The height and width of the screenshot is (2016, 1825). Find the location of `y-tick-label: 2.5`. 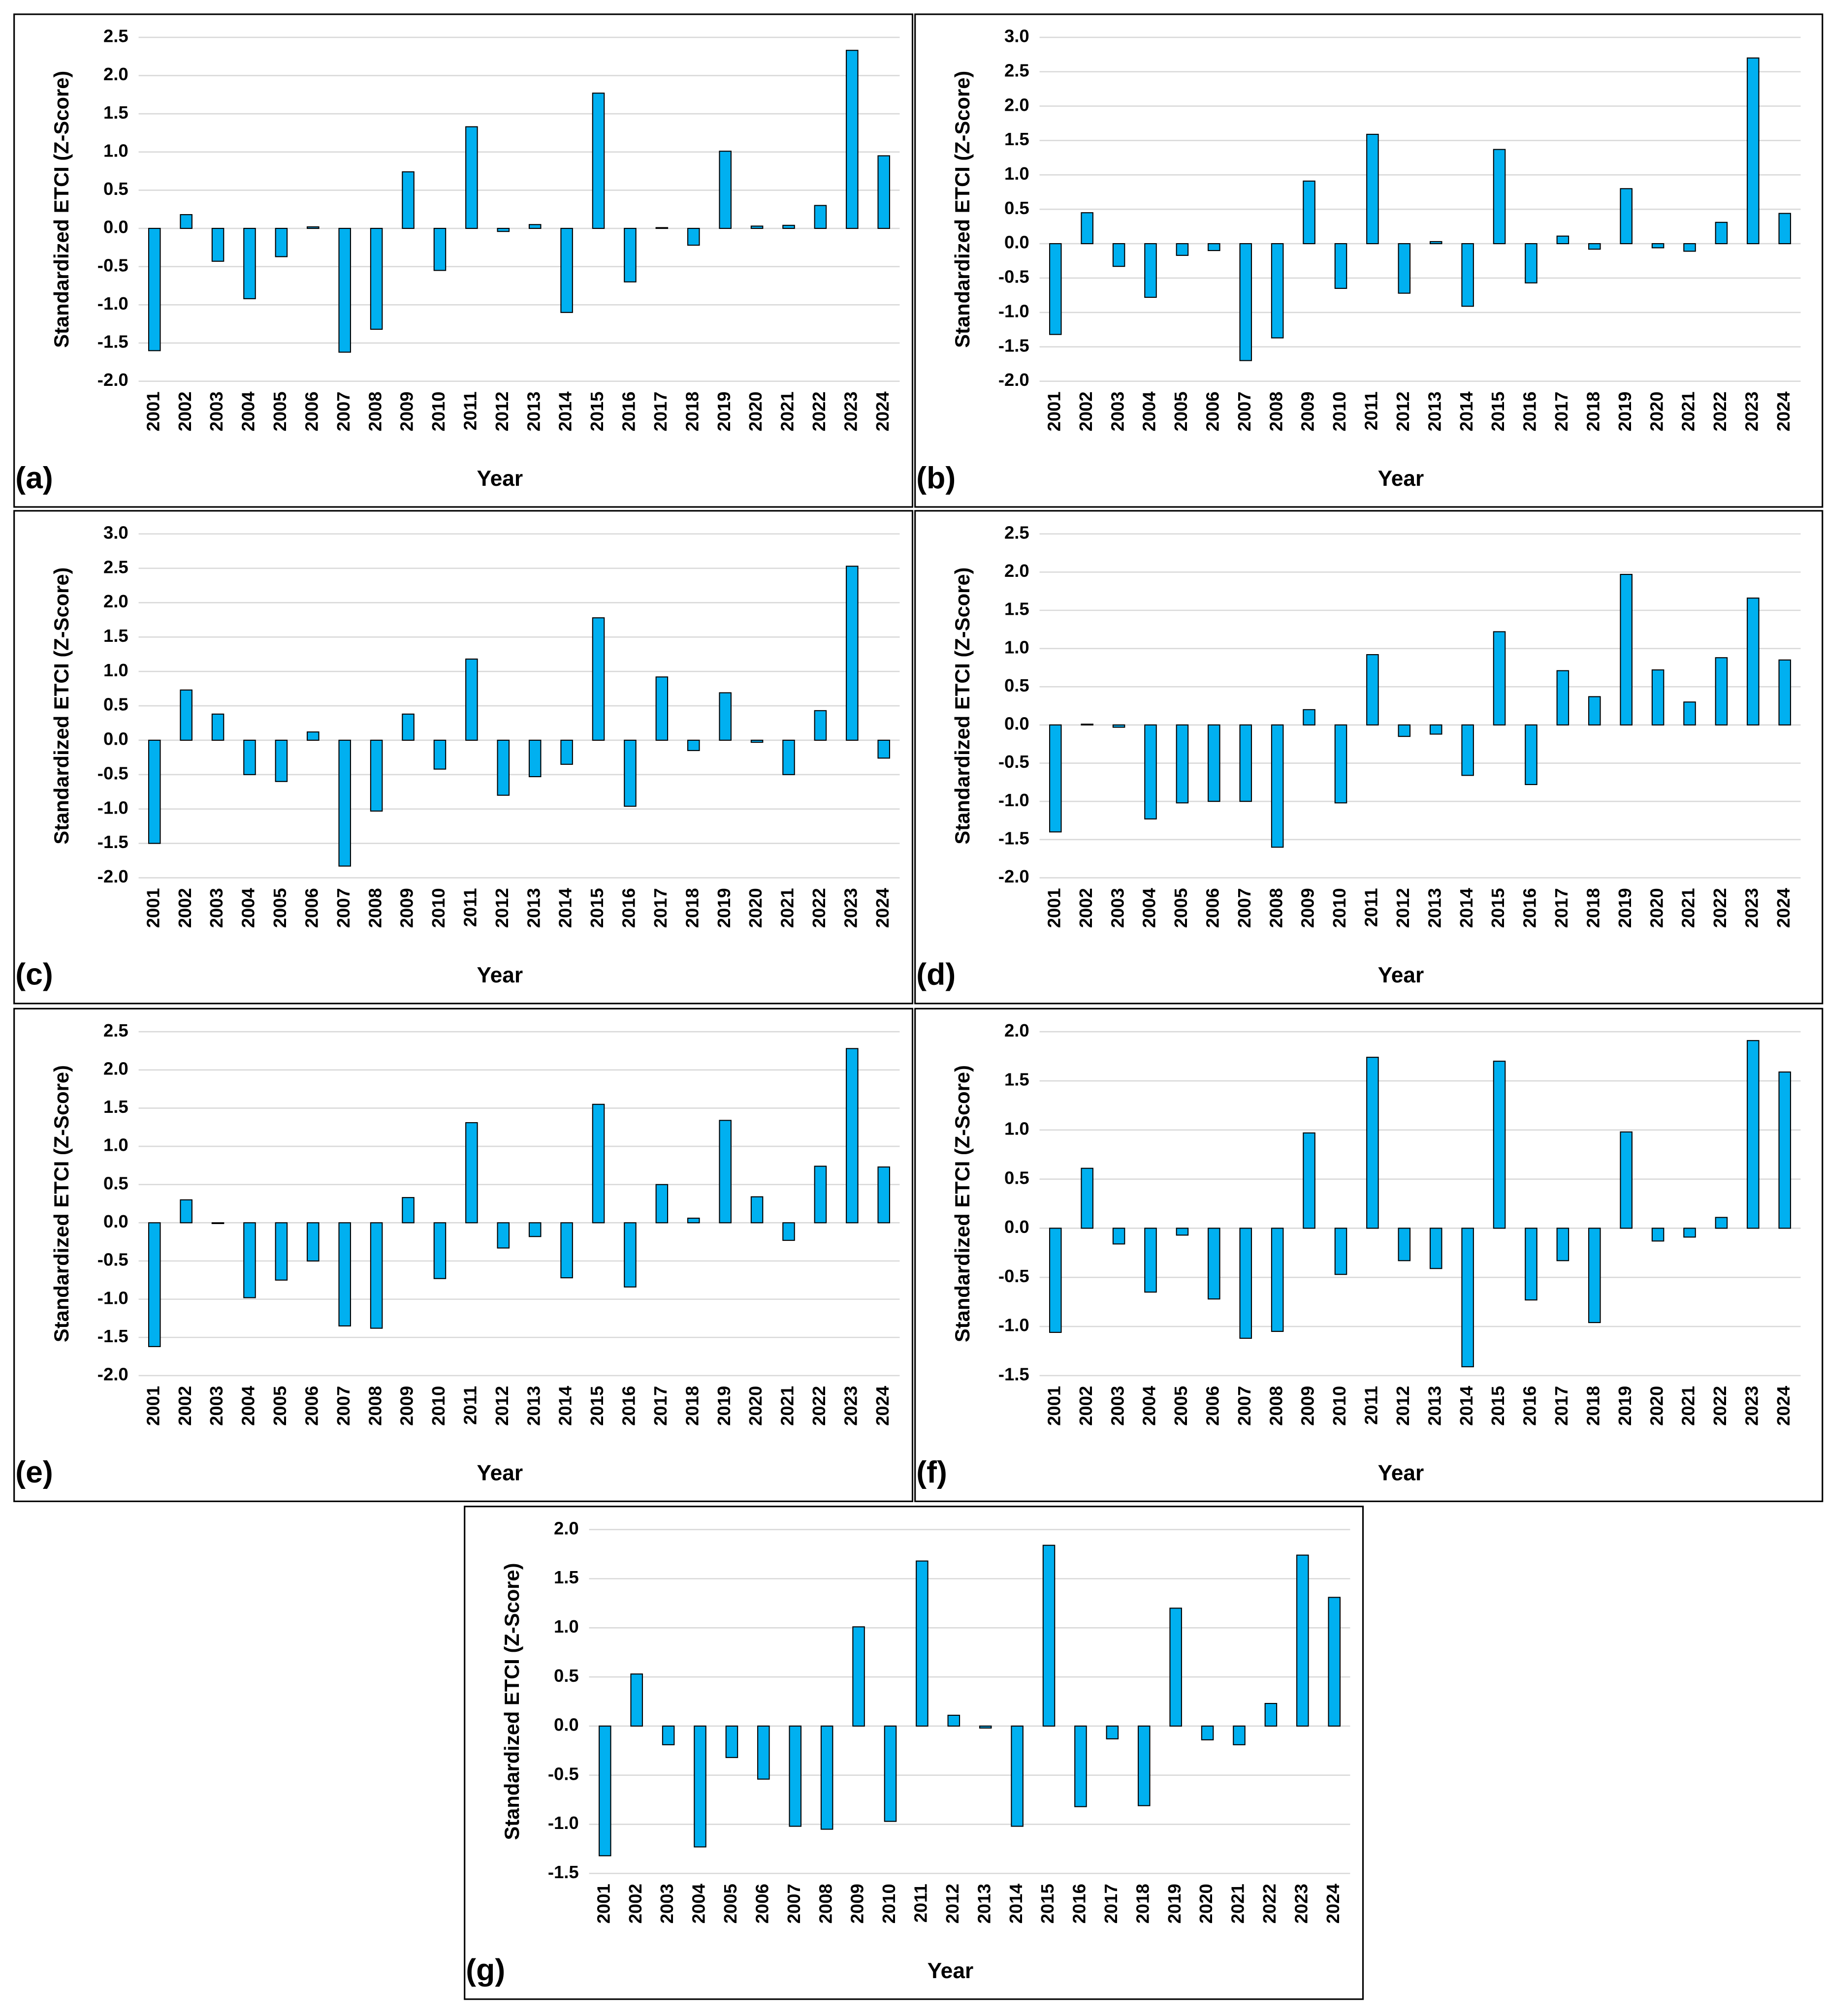

y-tick-label: 2.5 is located at coordinates (1017, 70).